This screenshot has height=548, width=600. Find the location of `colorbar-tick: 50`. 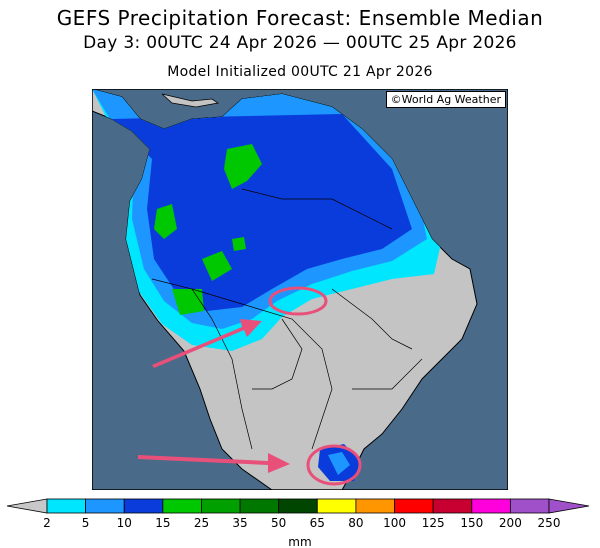

colorbar-tick: 50 is located at coordinates (278, 523).